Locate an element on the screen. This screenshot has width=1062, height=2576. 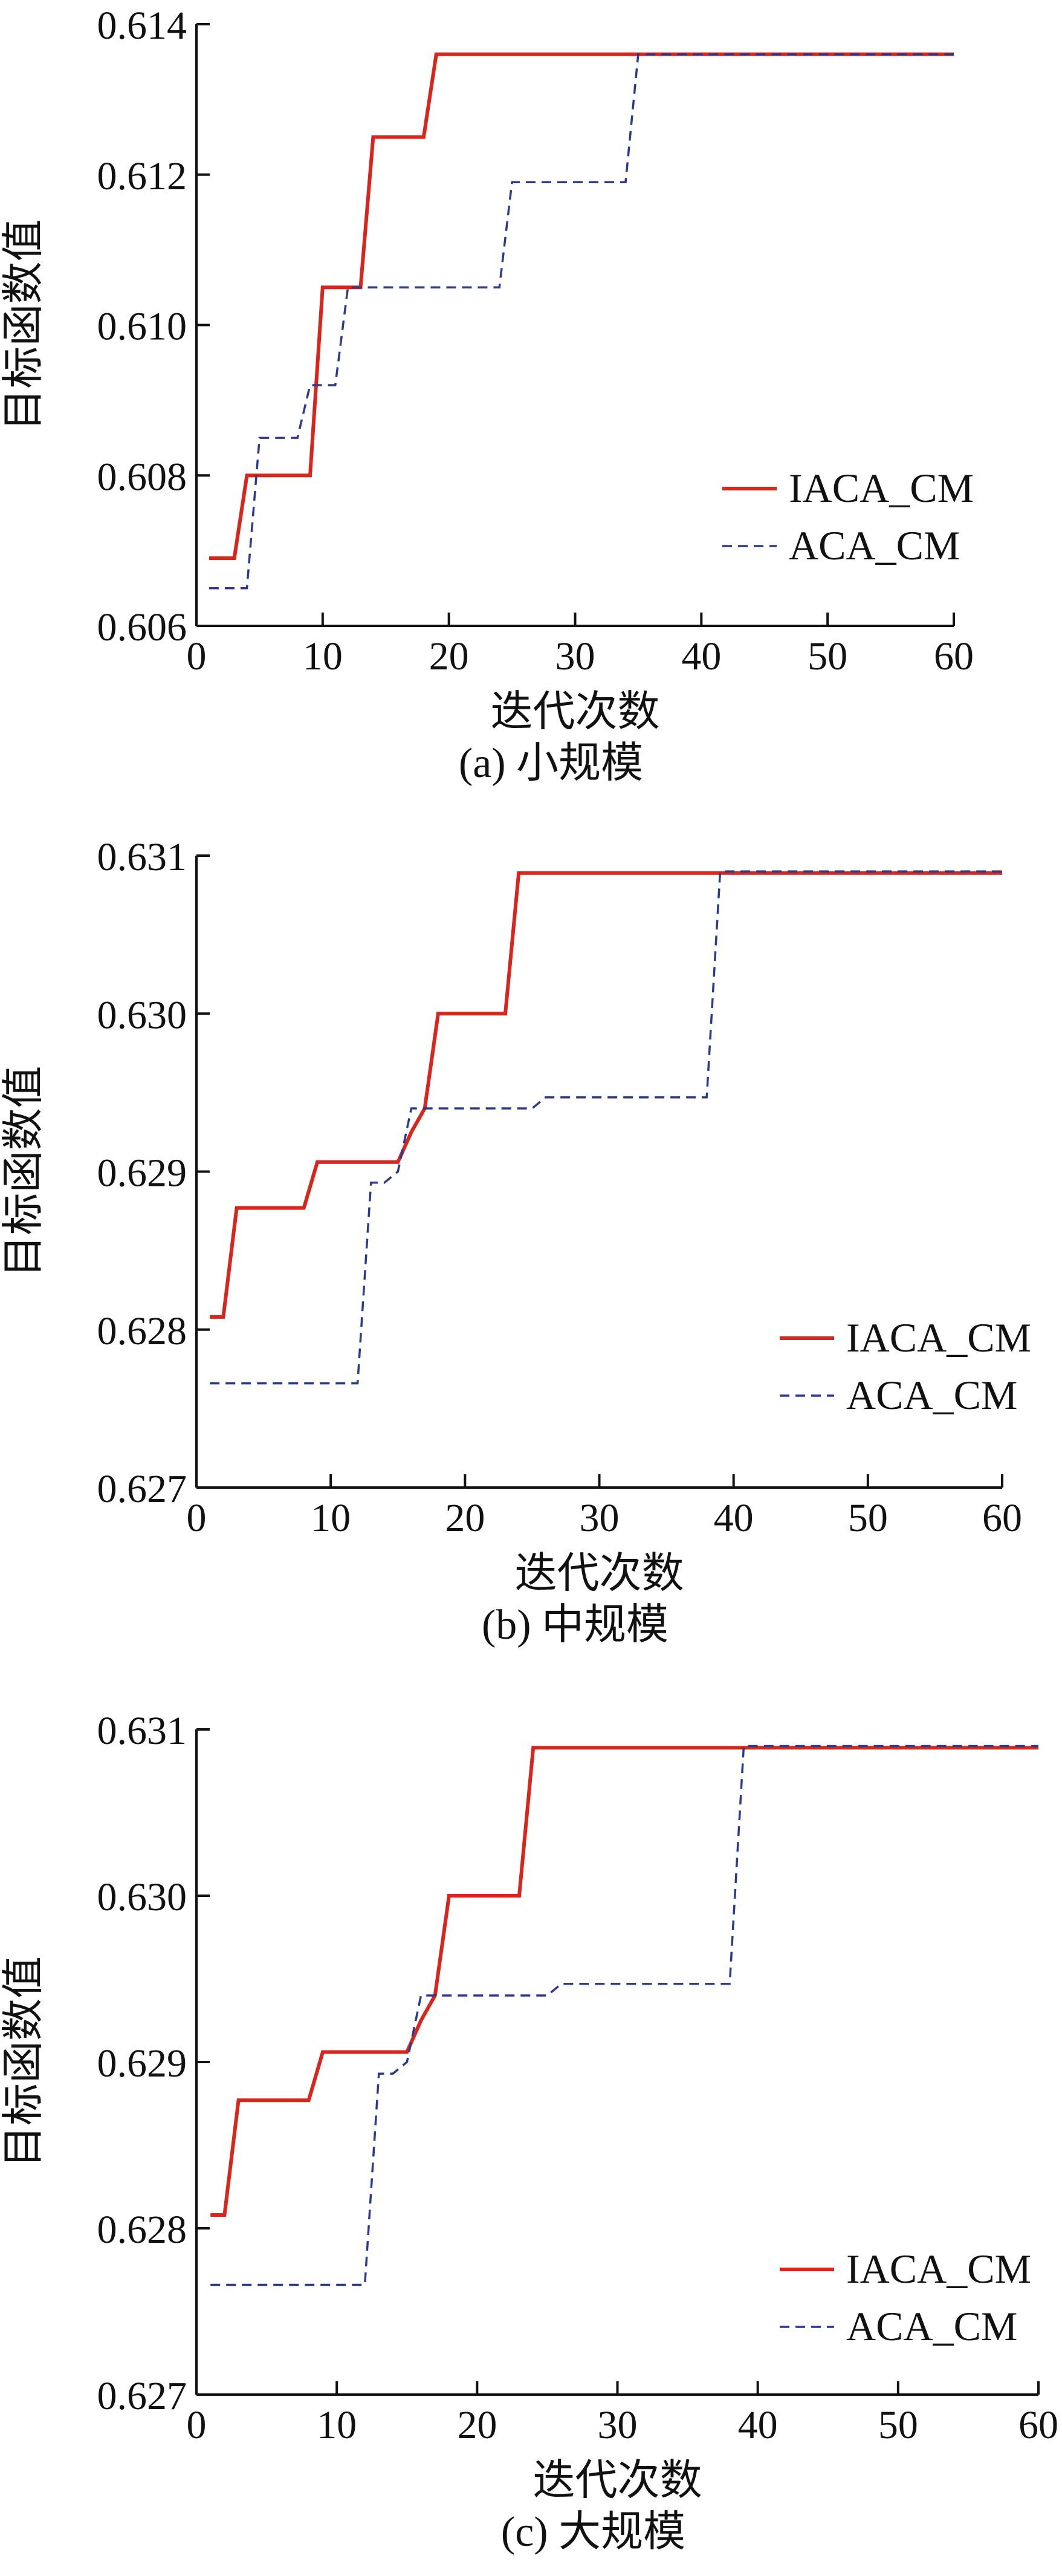
panel-caption: (a) 小规模 is located at coordinates (551, 764).